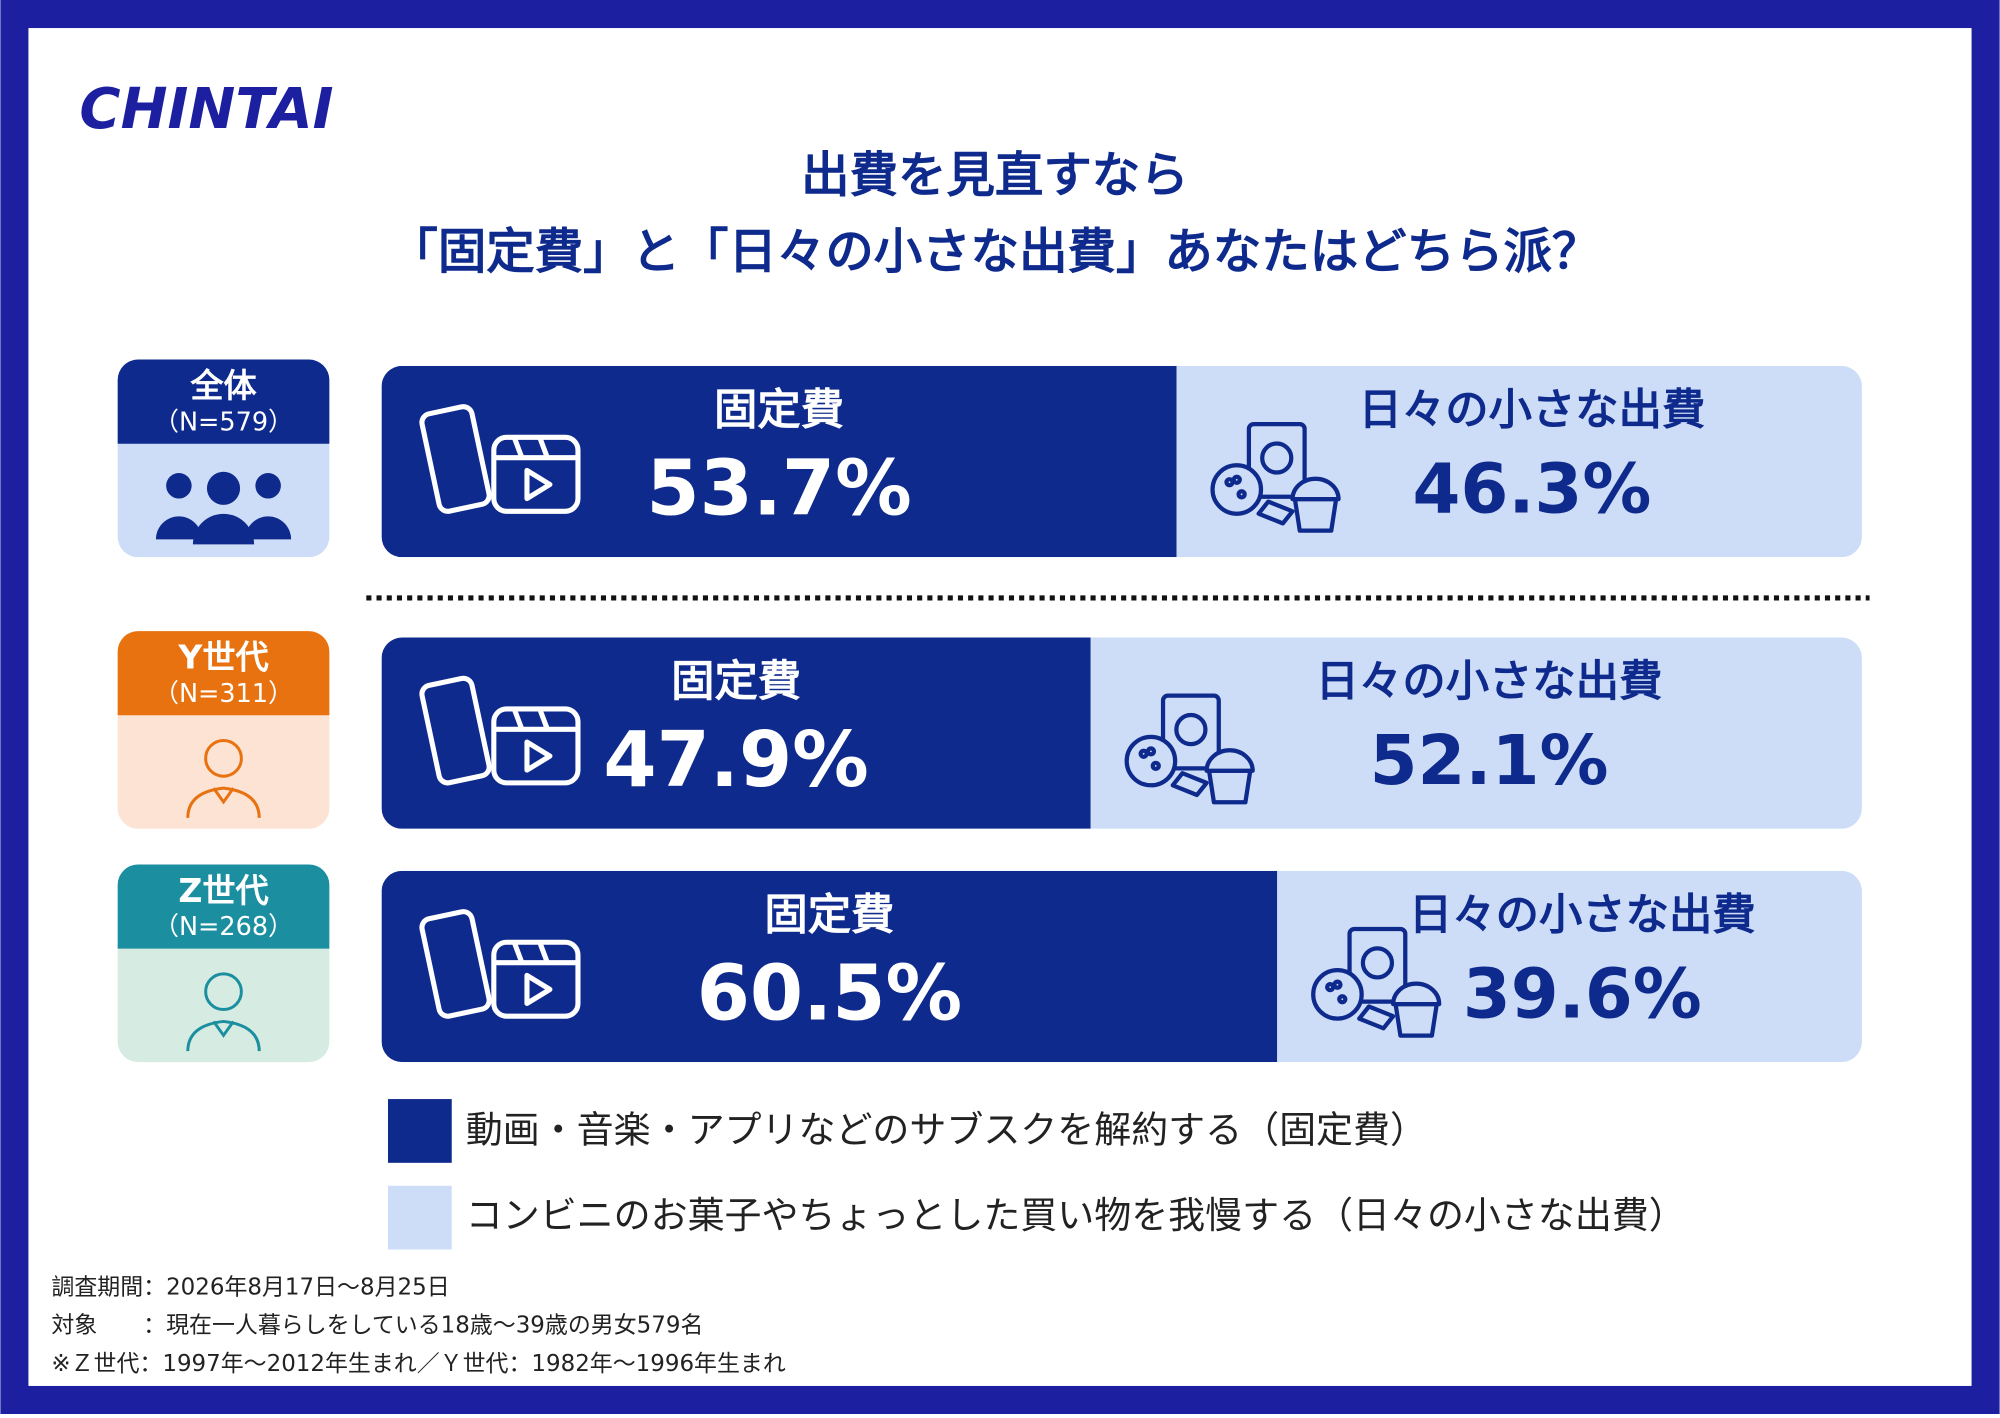  What do you see at coordinates (223, 927) in the screenshot?
I see `sample-size: （N=268）` at bounding box center [223, 927].